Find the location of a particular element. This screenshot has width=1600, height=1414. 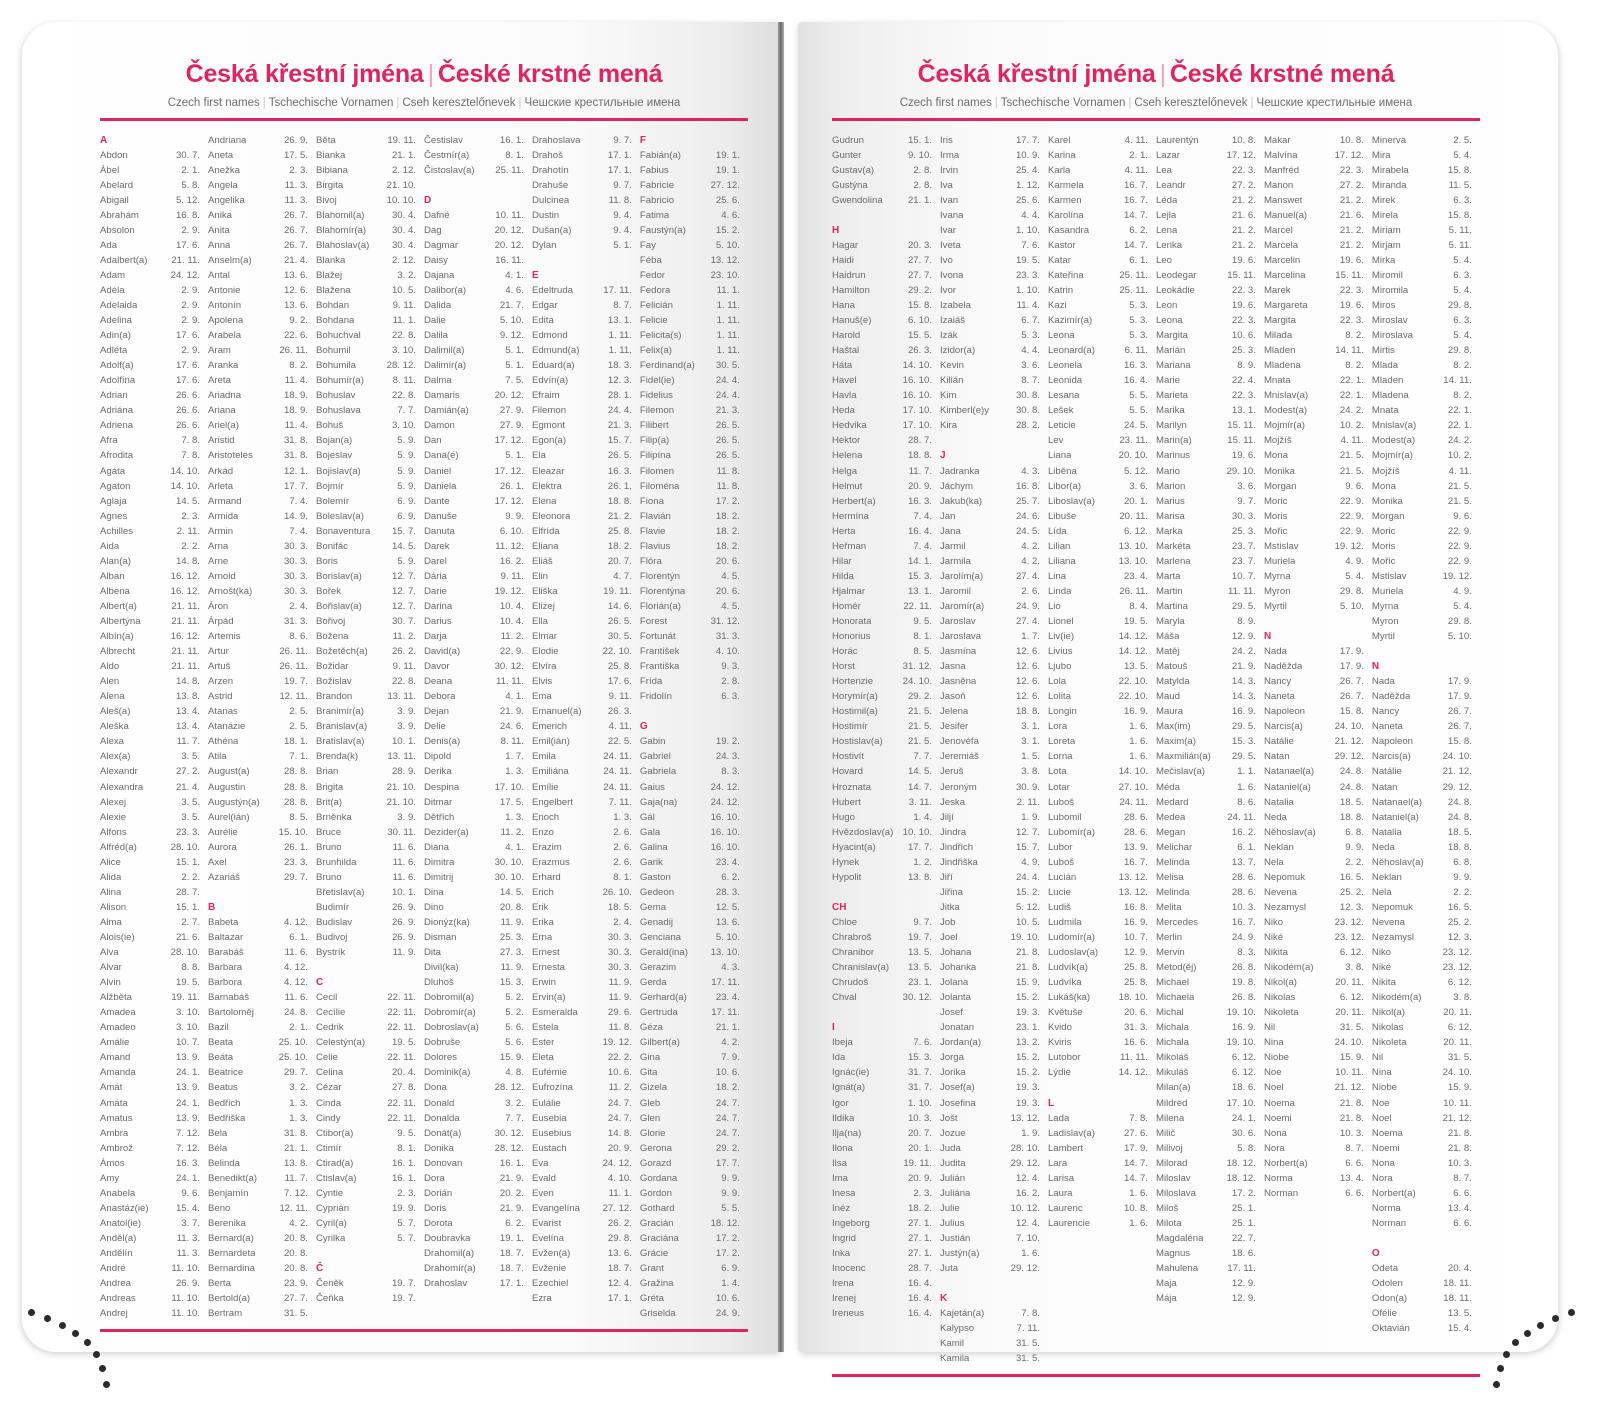

name-label: Genadij is located at coordinates (656, 922).